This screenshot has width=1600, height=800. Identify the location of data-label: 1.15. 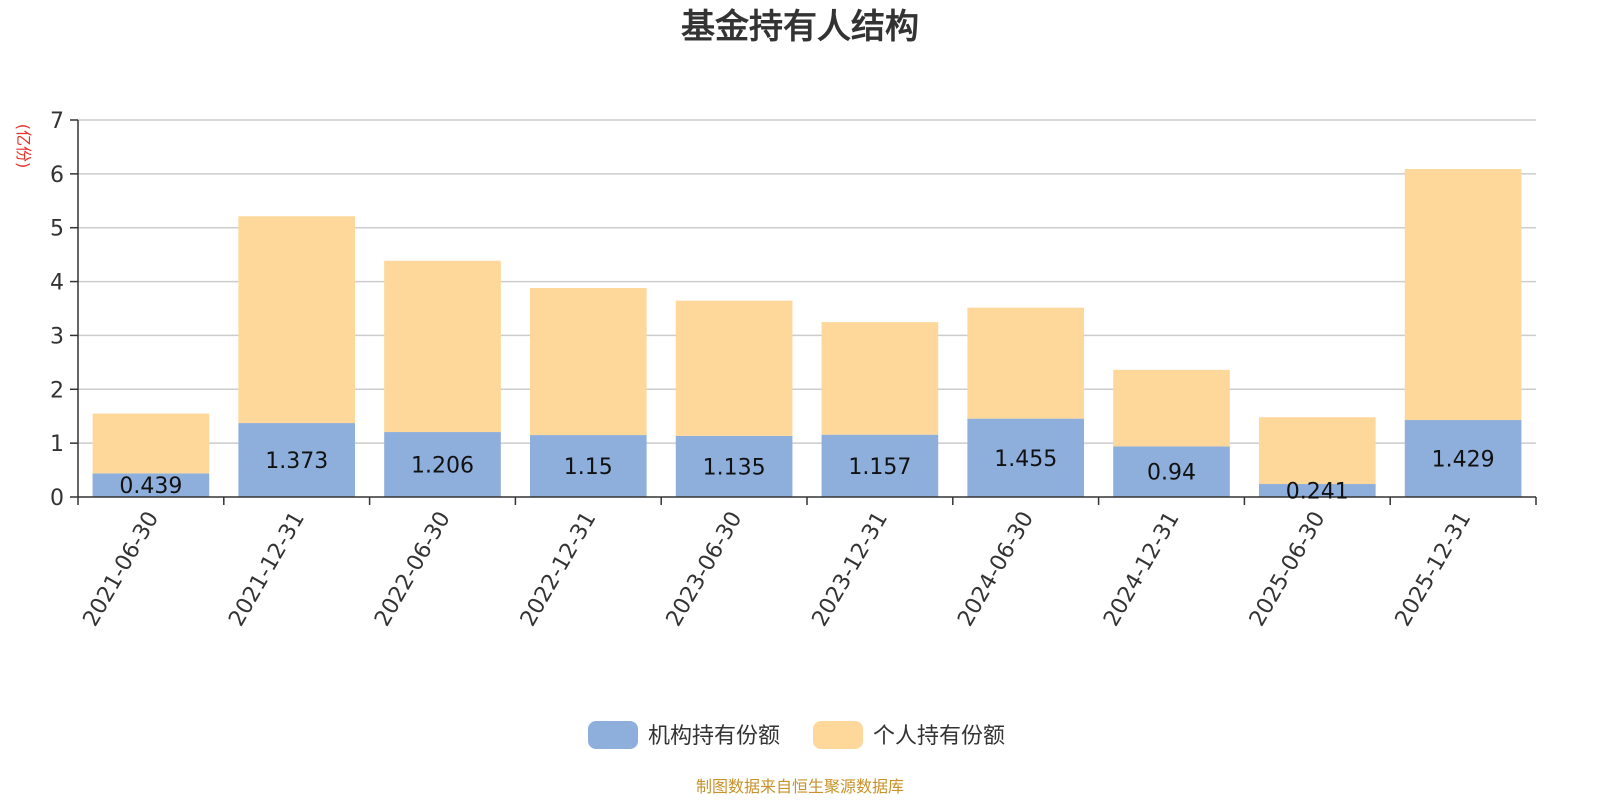
(588, 467).